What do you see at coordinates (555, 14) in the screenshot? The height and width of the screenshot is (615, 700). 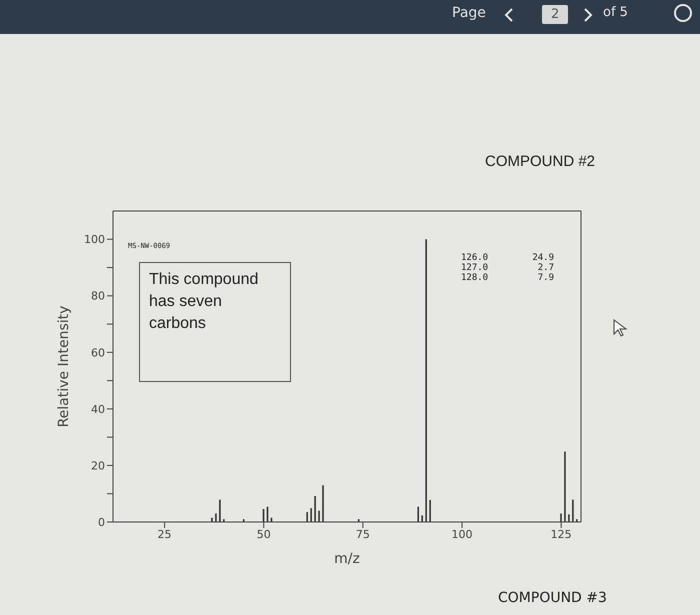 I see `text: 2` at bounding box center [555, 14].